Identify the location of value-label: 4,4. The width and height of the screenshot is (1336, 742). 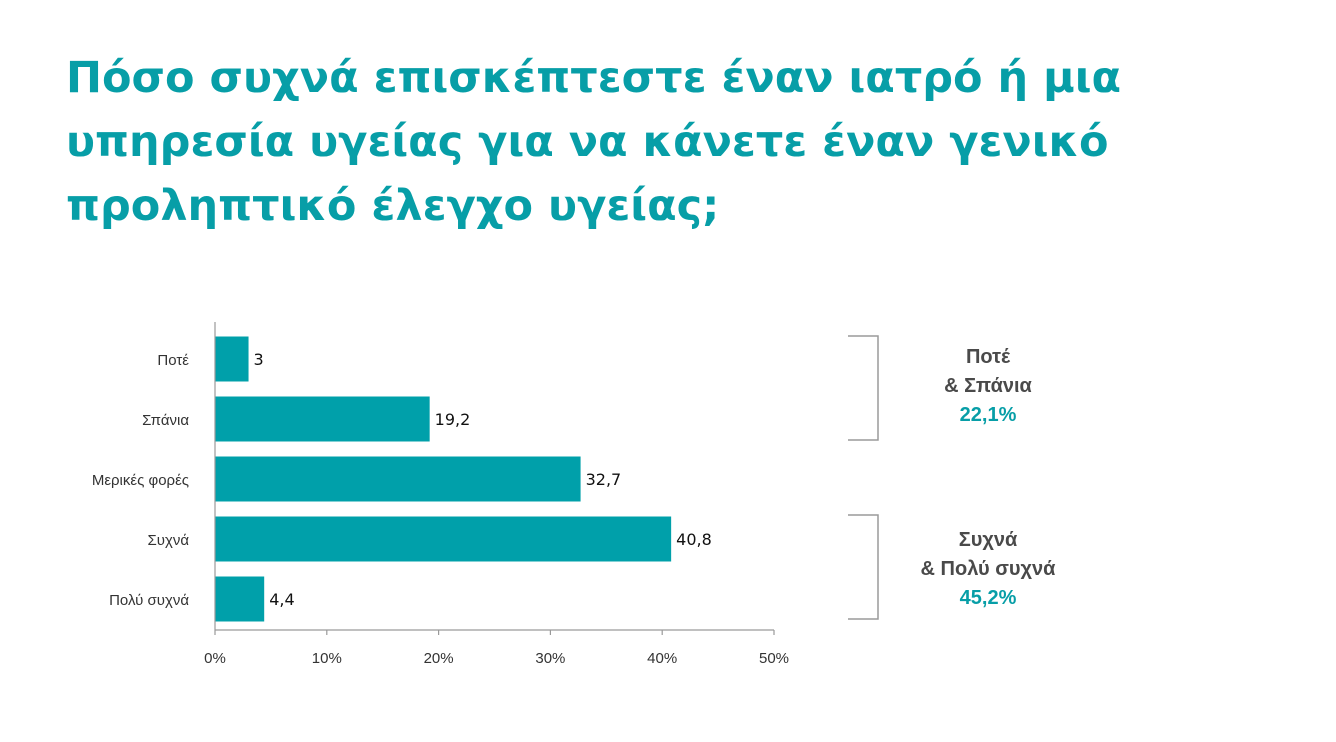
(281, 599).